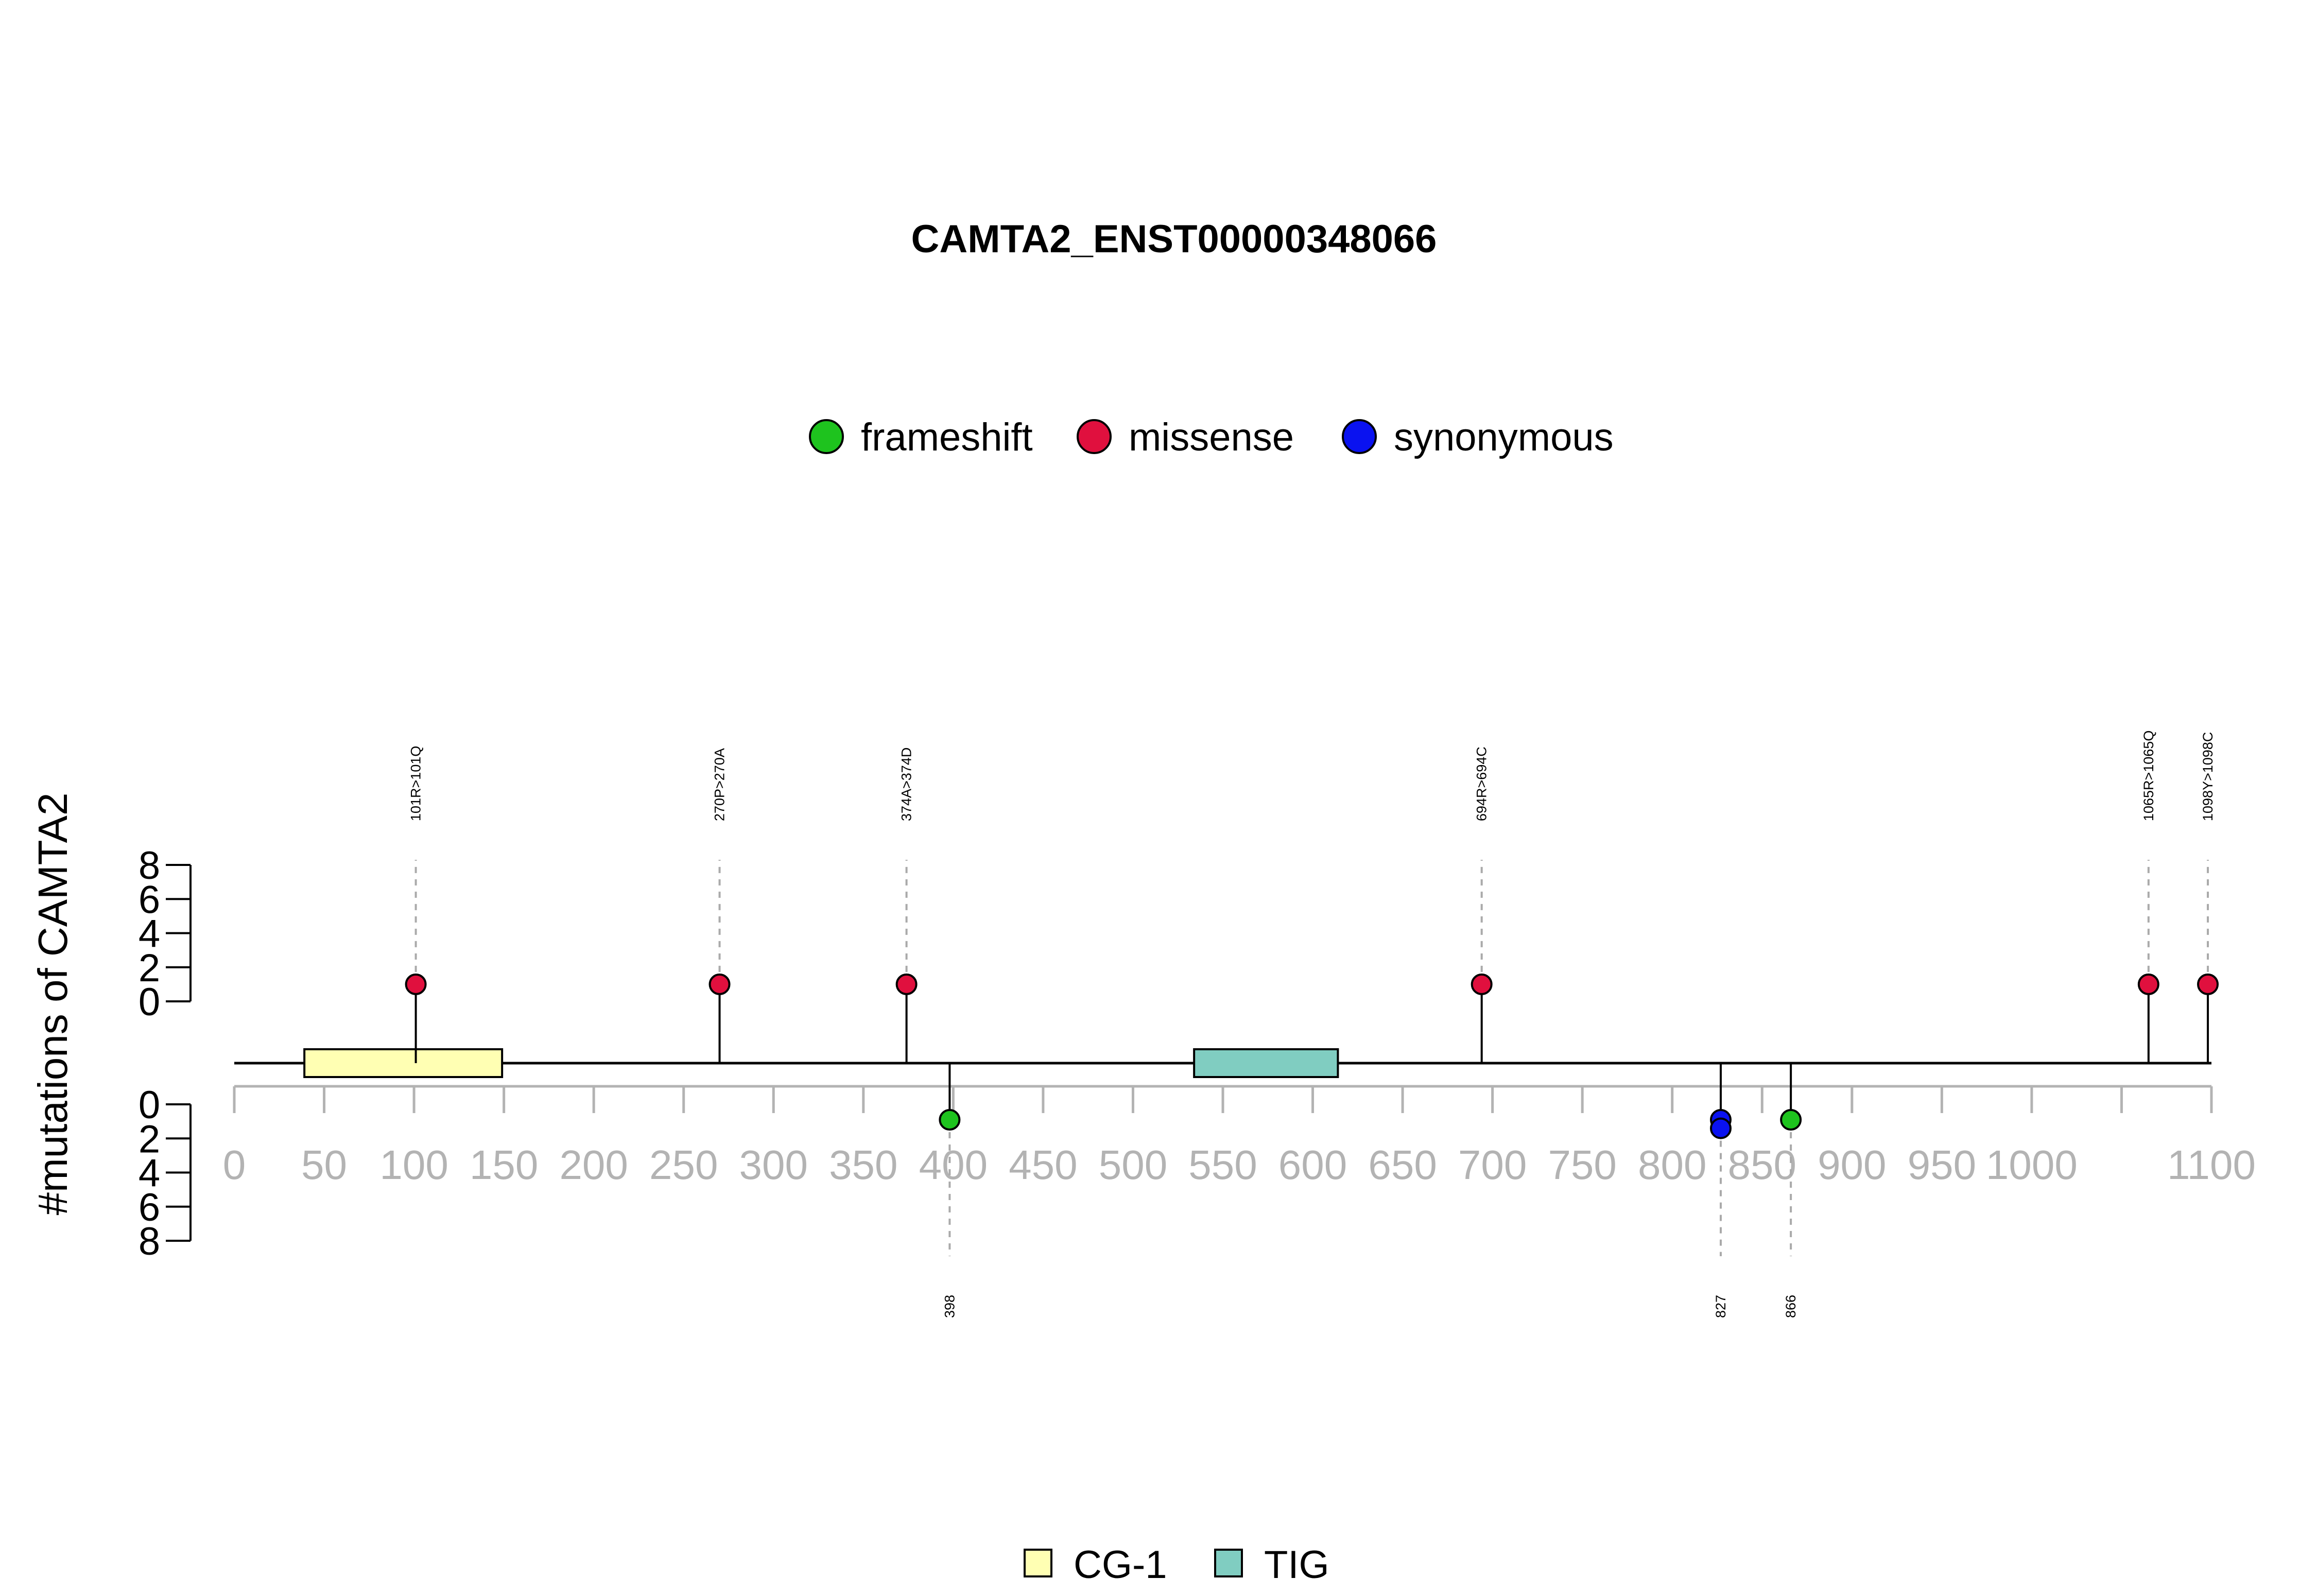  I want to click on domain-boxes, so click(821, 1063).